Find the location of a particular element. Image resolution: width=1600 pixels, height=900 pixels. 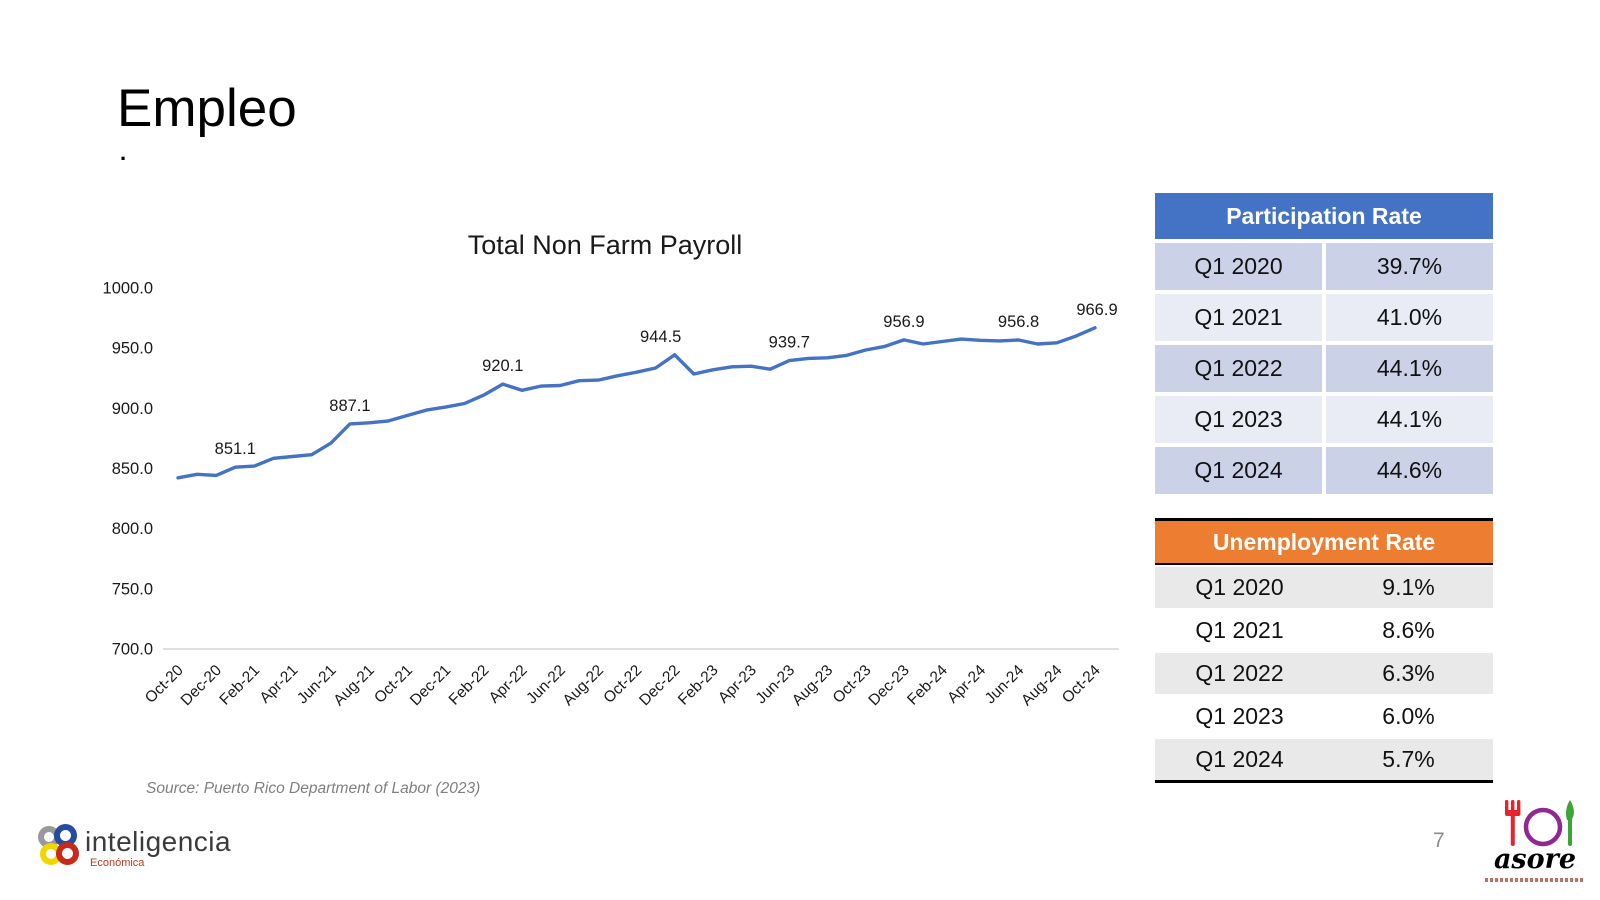

value-cell: 44.6% is located at coordinates (1409, 470).